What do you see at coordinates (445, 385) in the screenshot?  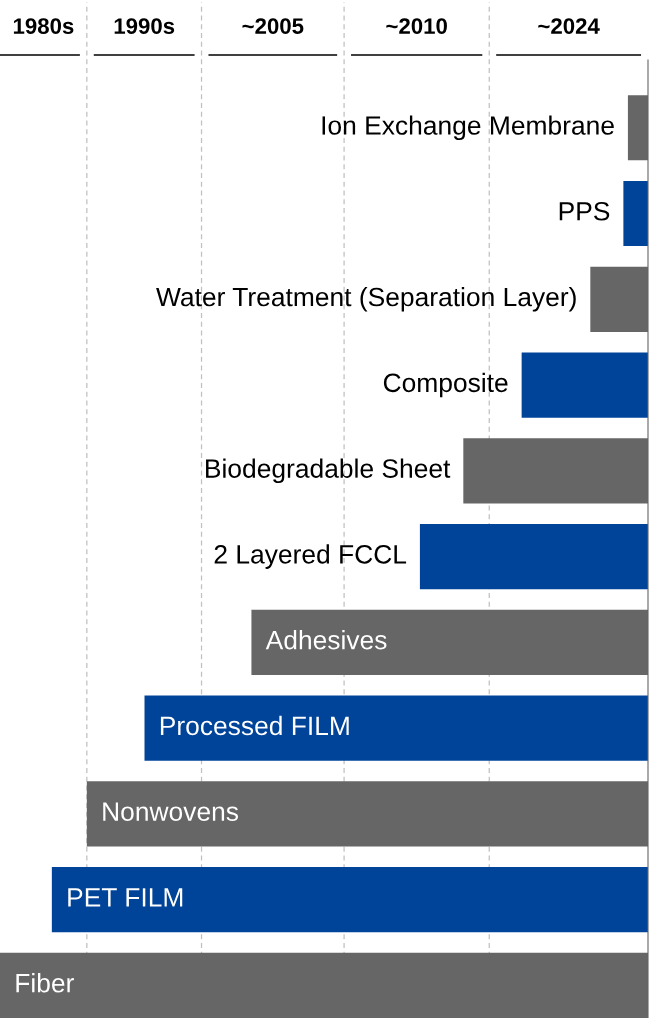 I see `y-tick-label: Composite` at bounding box center [445, 385].